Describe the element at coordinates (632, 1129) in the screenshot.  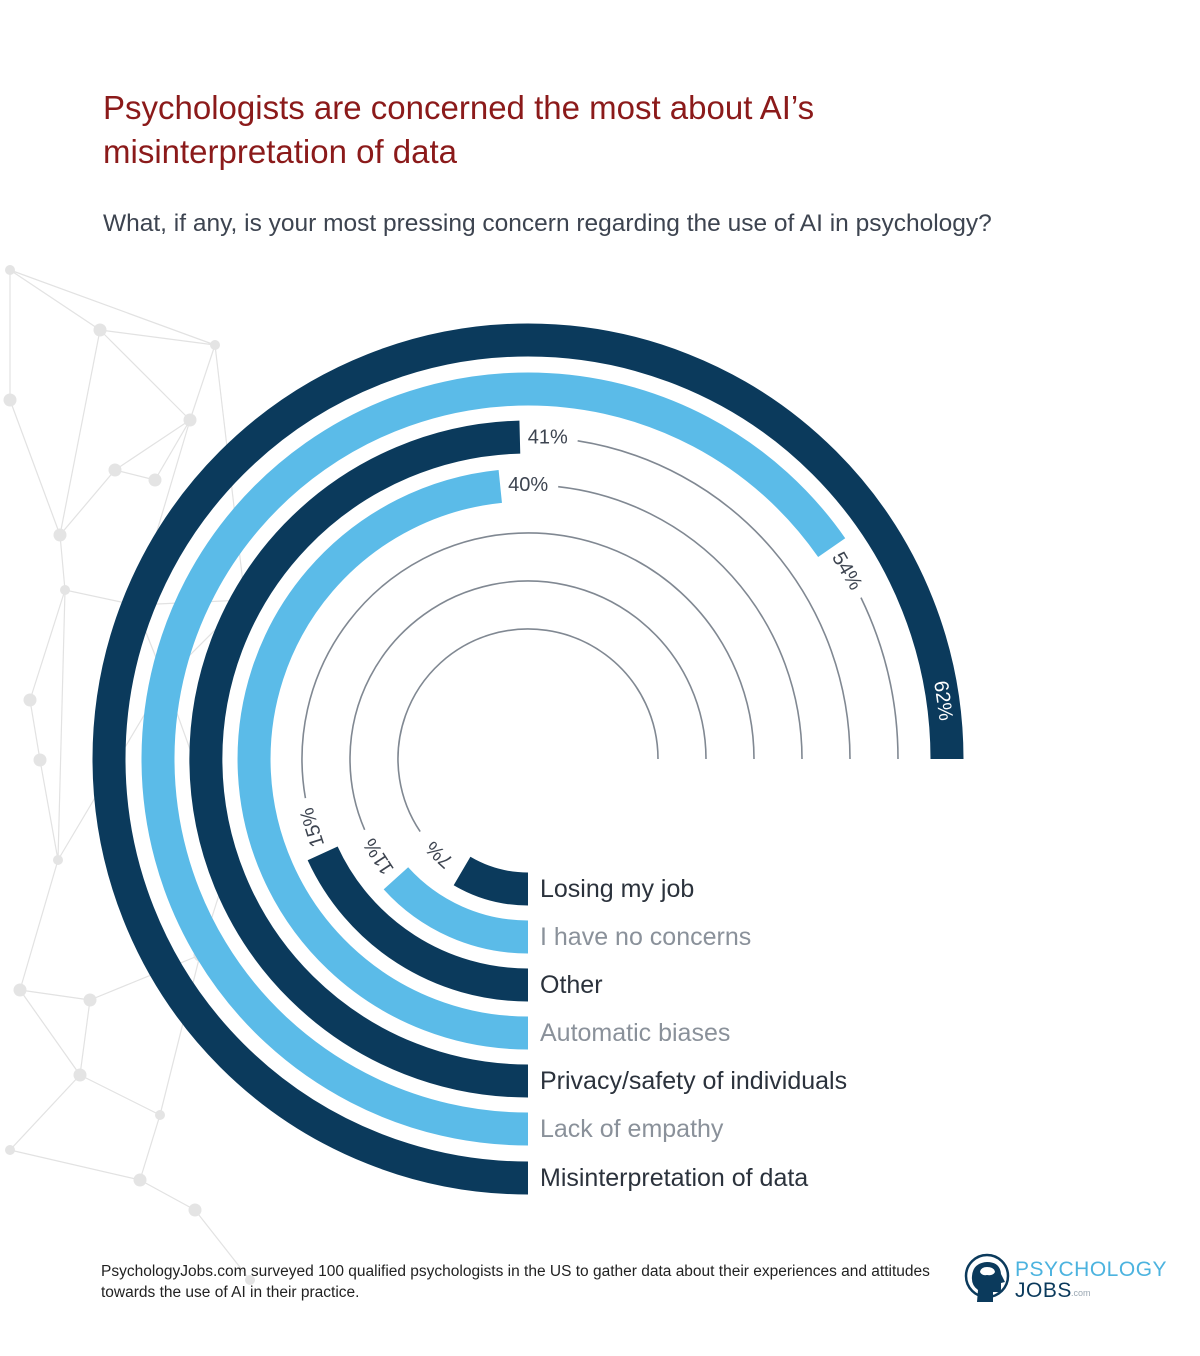
I see `legend-item-lack-of-empathy: Lack of empathy` at that location.